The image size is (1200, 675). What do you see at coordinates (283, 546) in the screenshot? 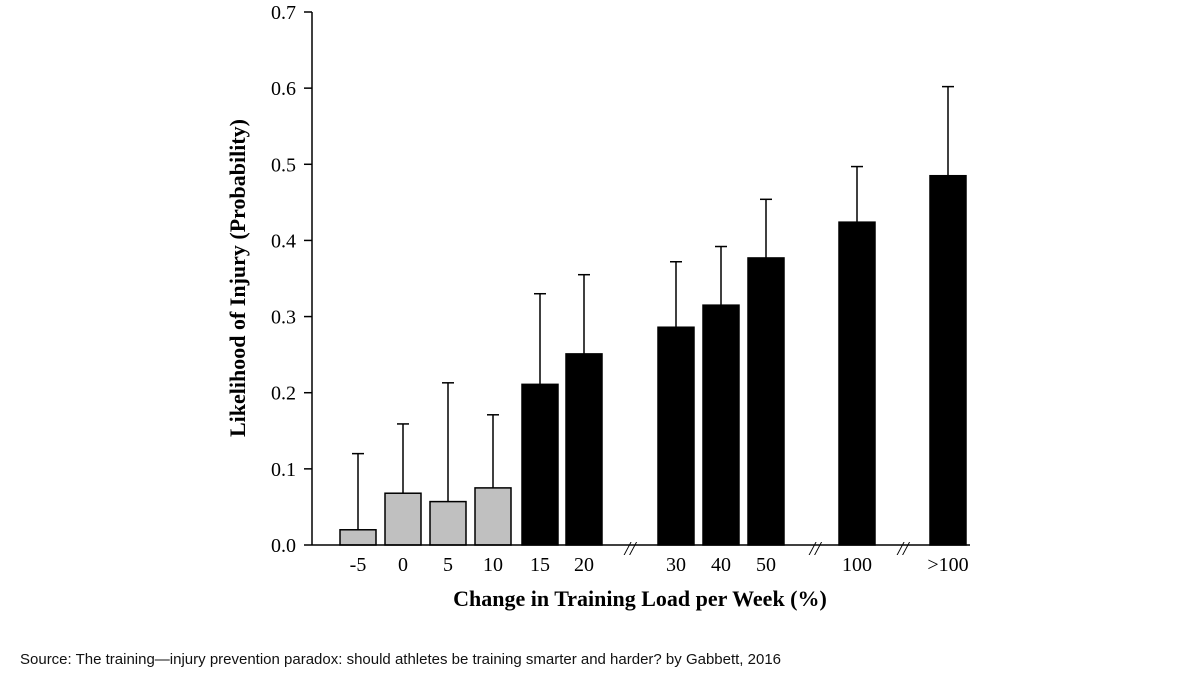
I see `y-tick-label: 0.0` at bounding box center [283, 546].